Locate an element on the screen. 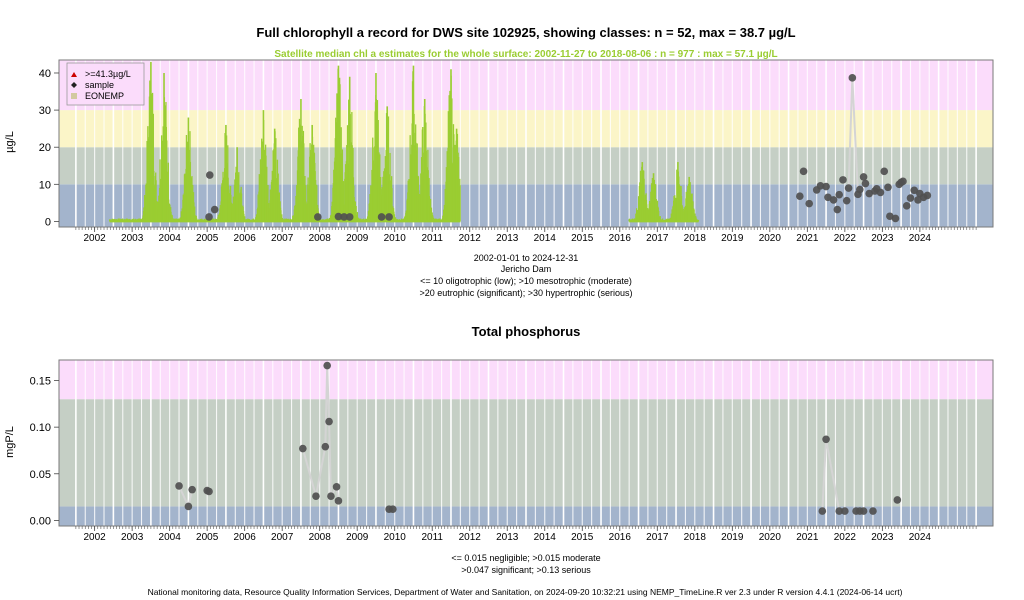 The height and width of the screenshot is (600, 1024). legend-label: EONEMP is located at coordinates (104, 96).